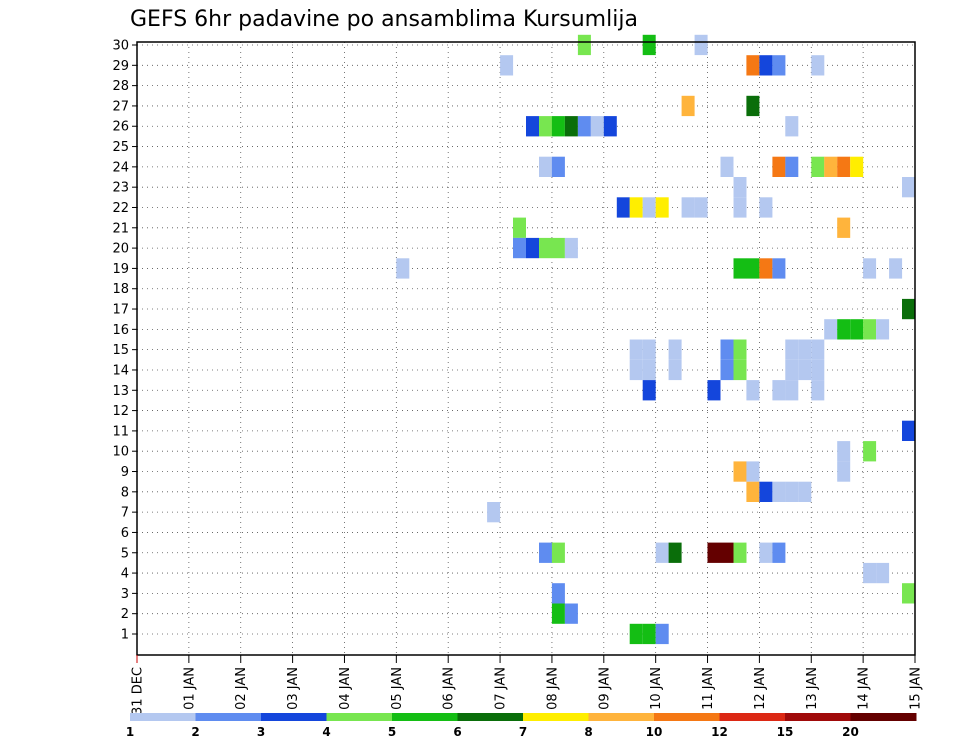 This screenshot has height=742, width=960. Describe the element at coordinates (138, 691) in the screenshot. I see `x-tick-label: 31 DEC` at that location.